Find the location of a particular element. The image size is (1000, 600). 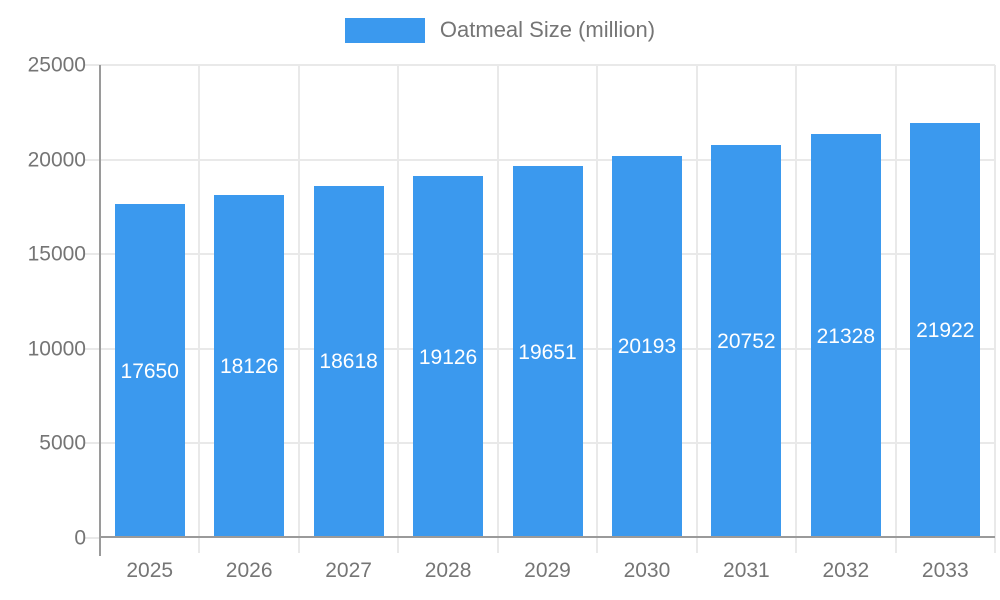

bar-2028: 19126 is located at coordinates (448, 357).